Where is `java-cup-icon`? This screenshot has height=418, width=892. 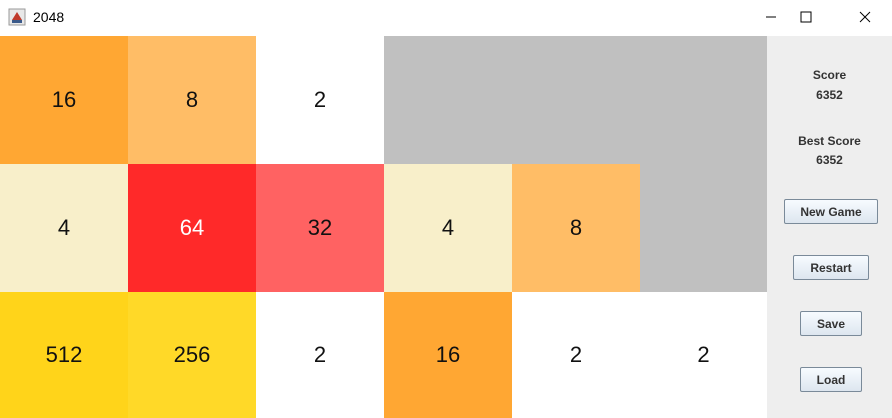 java-cup-icon is located at coordinates (17, 17).